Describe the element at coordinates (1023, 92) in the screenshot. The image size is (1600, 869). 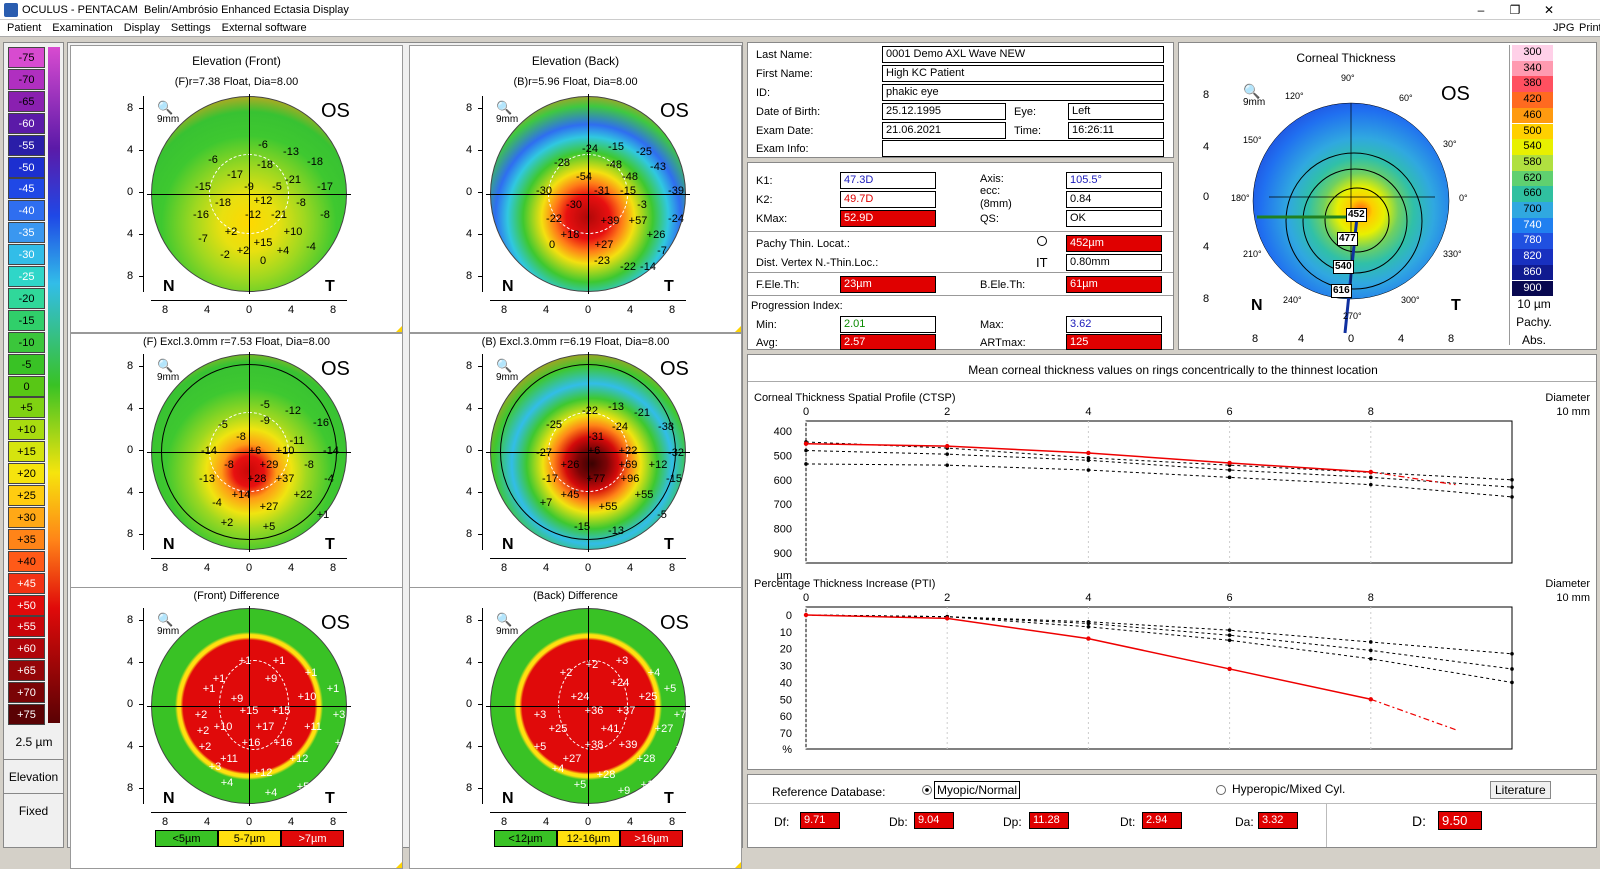
I see `id-field: phakic eye` at that location.